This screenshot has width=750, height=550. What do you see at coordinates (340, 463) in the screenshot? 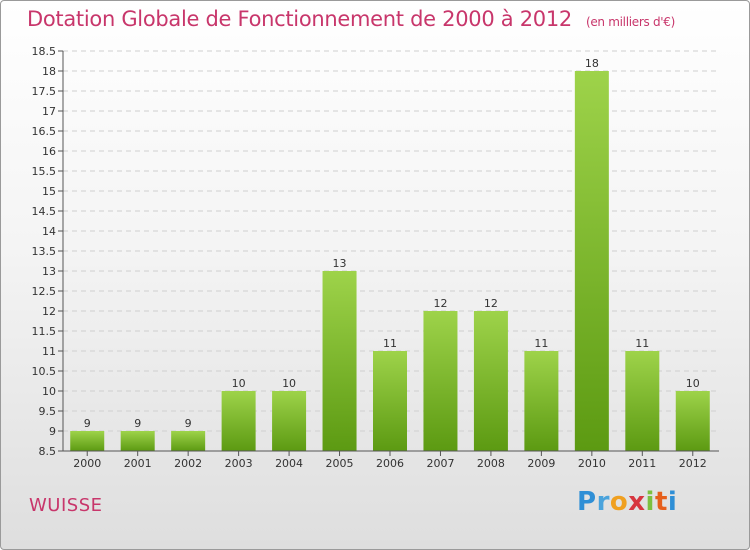
I see `x-tick-label: 2005` at bounding box center [340, 463].